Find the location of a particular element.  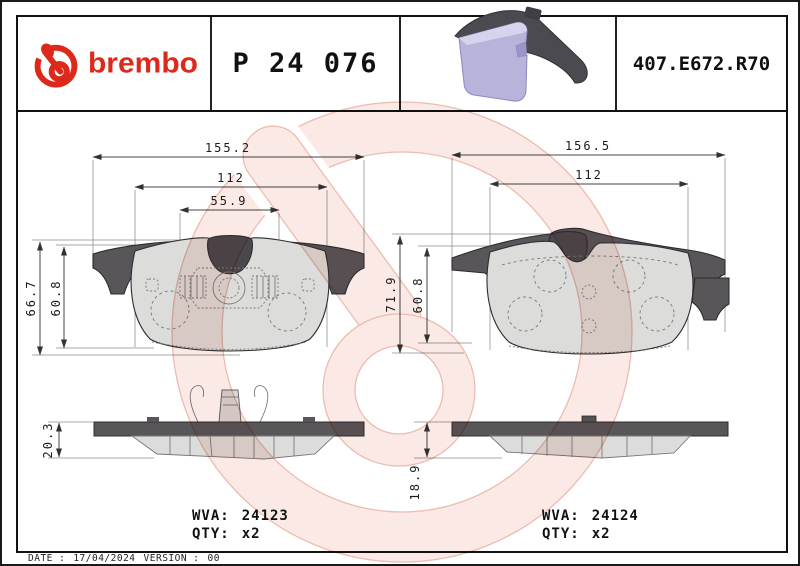

date-label: DATE : is located at coordinates (47, 558).